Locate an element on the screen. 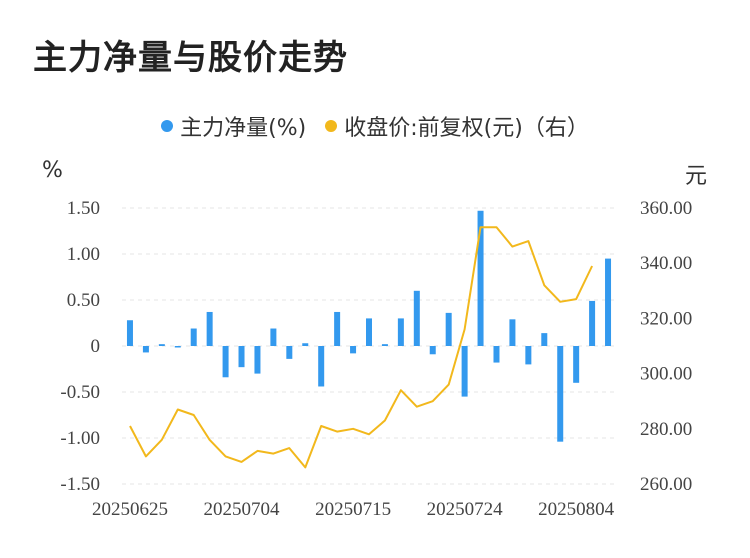 The height and width of the screenshot is (558, 750). chart-title: 主力净量与股价走势 is located at coordinates (190, 58).